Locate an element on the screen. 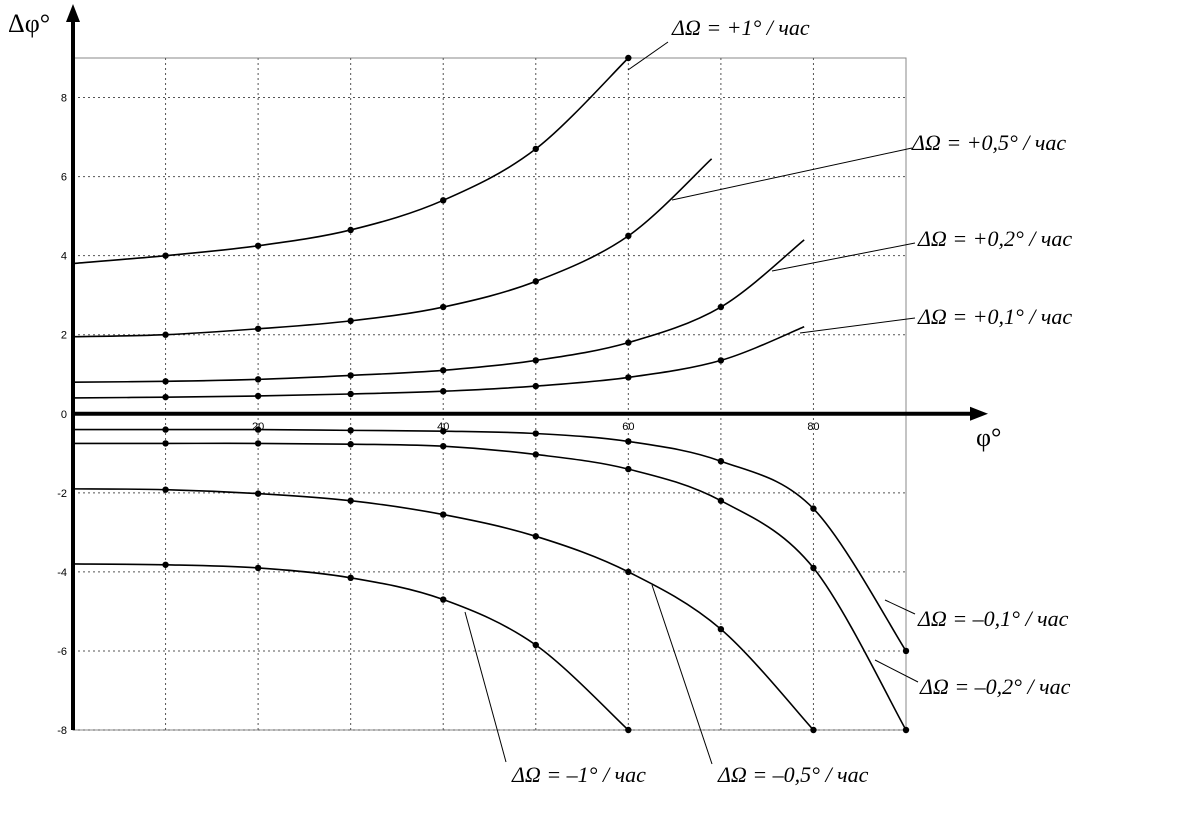  y-tick-label: 0 is located at coordinates (64, 415).